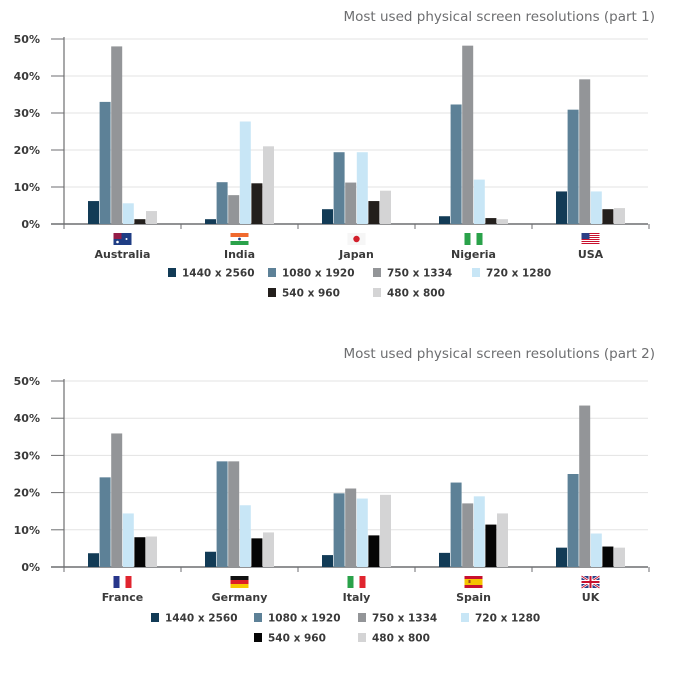  What do you see at coordinates (473, 239) in the screenshot?
I see `flag-nigeria-icon` at bounding box center [473, 239].